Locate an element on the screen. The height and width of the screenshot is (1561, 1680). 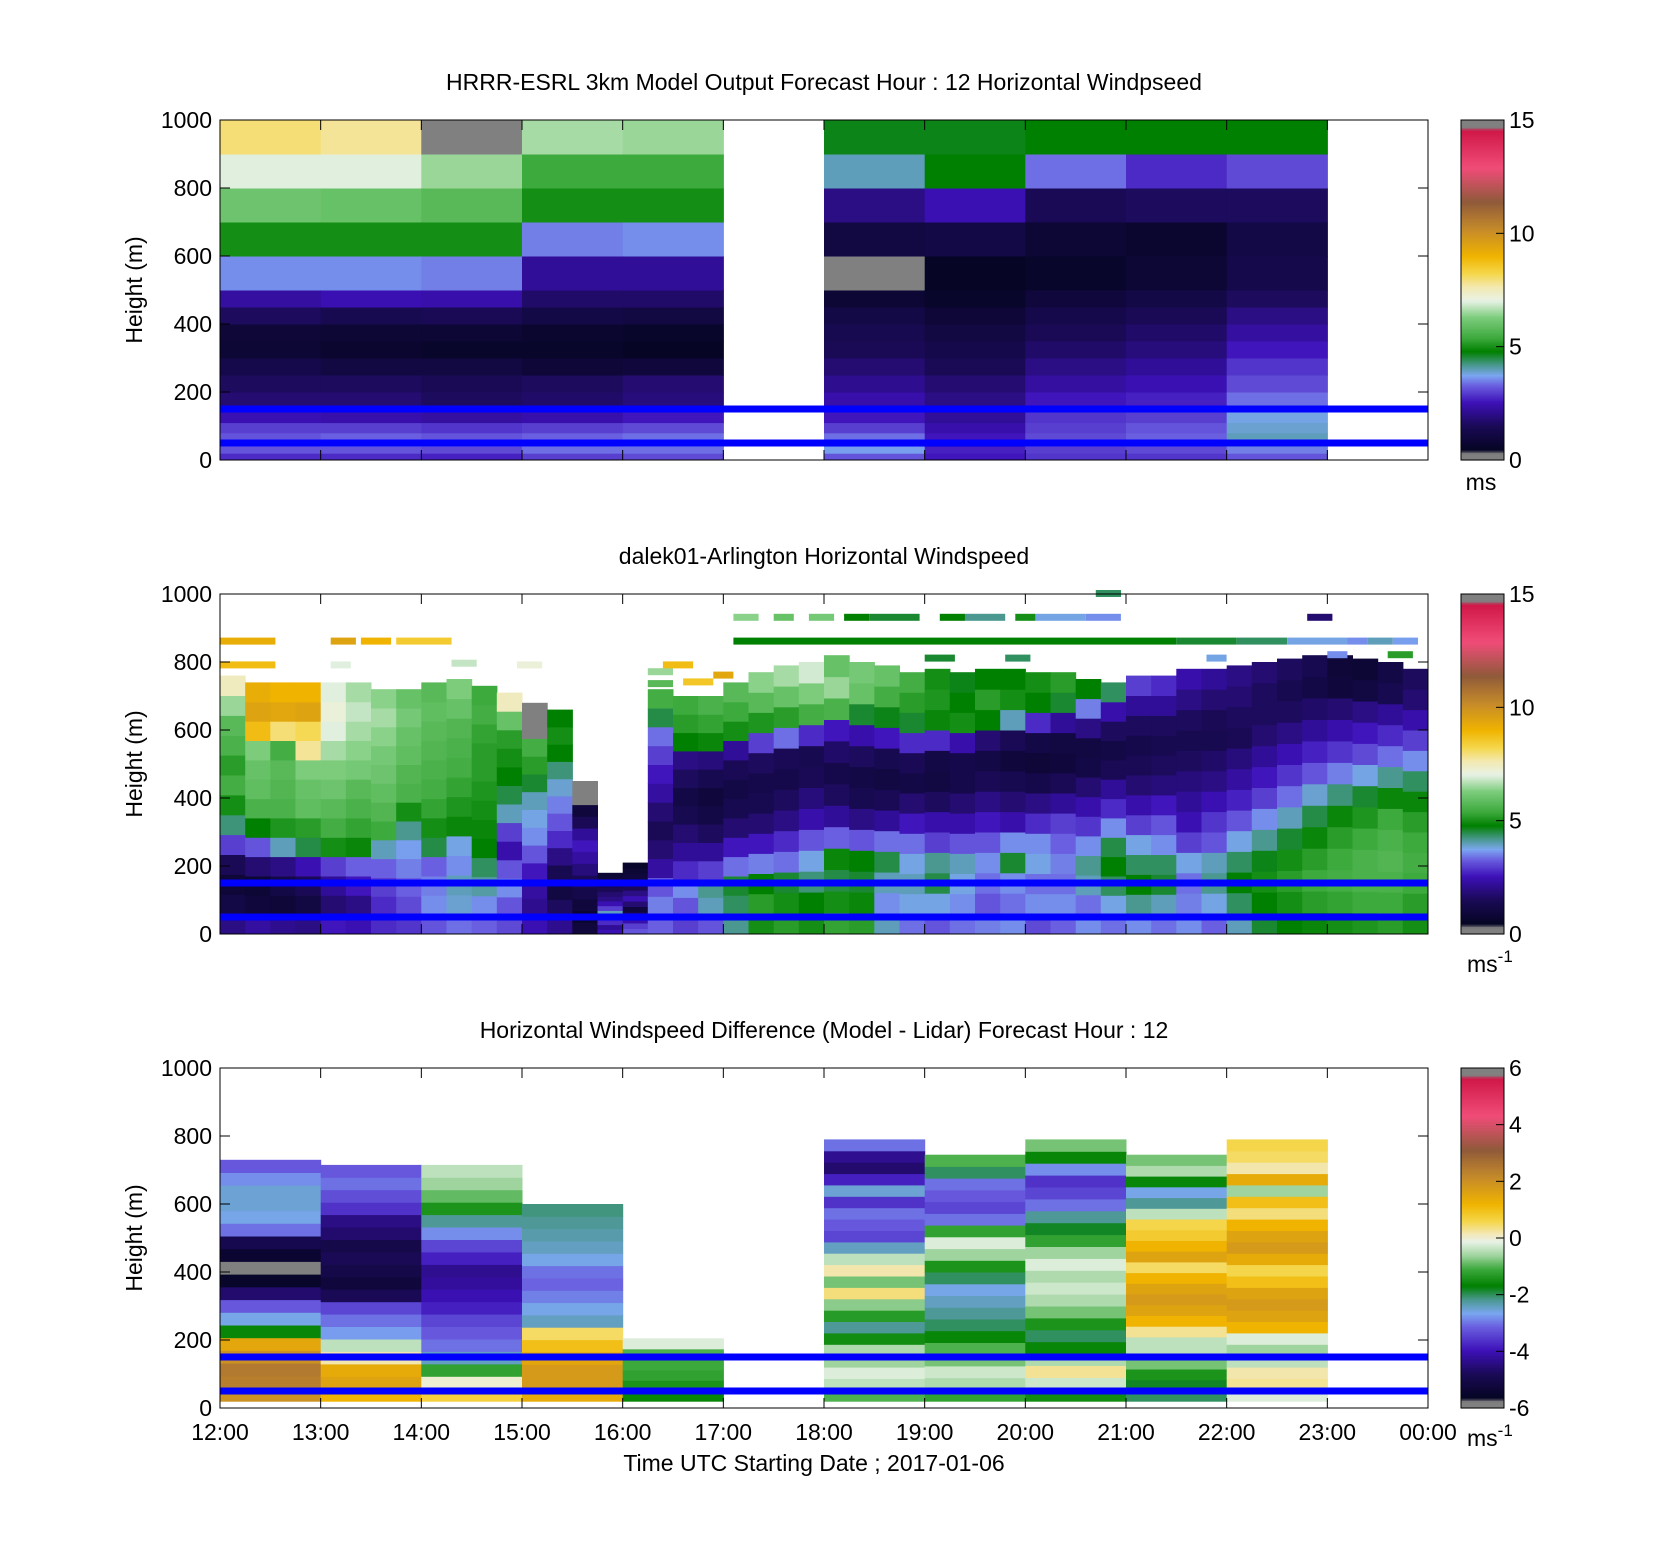
heatmap-segment is located at coordinates (955, 641).